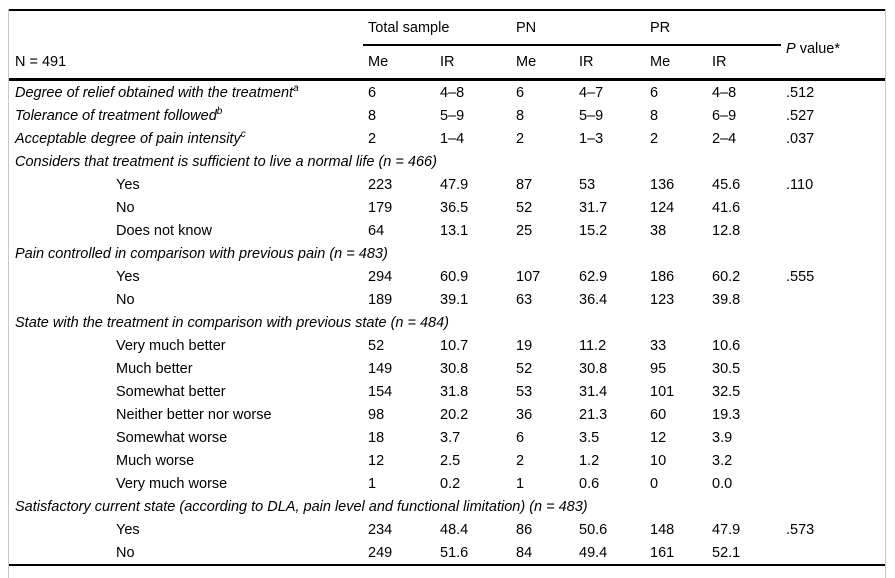 The height and width of the screenshot is (578, 895). Describe the element at coordinates (593, 207) in the screenshot. I see `cell-value: 31.7` at that location.